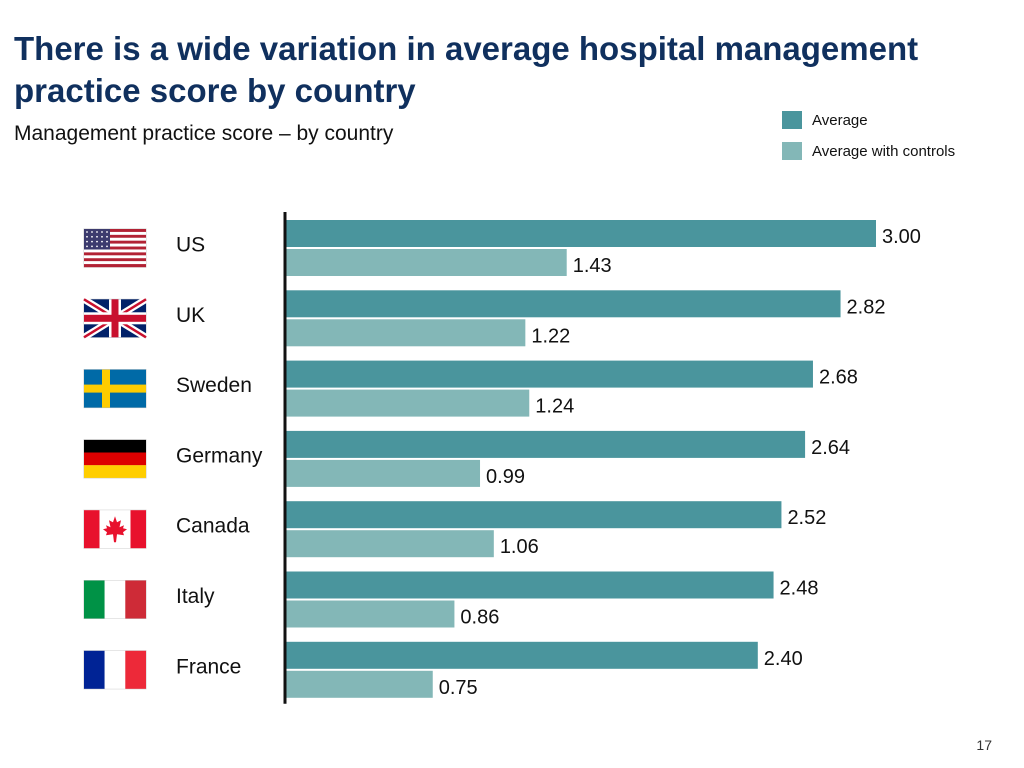  What do you see at coordinates (458, 688) in the screenshot?
I see `data-label: 0.75` at bounding box center [458, 688].